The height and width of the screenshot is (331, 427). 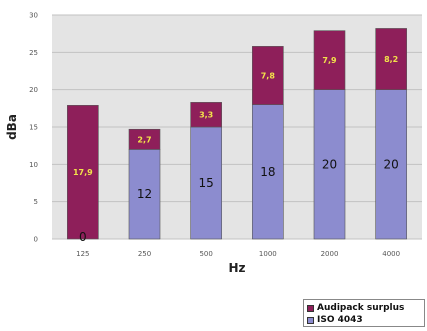 I want to click on legend: Audipack surplus ISO 4043, so click(x=364, y=313).